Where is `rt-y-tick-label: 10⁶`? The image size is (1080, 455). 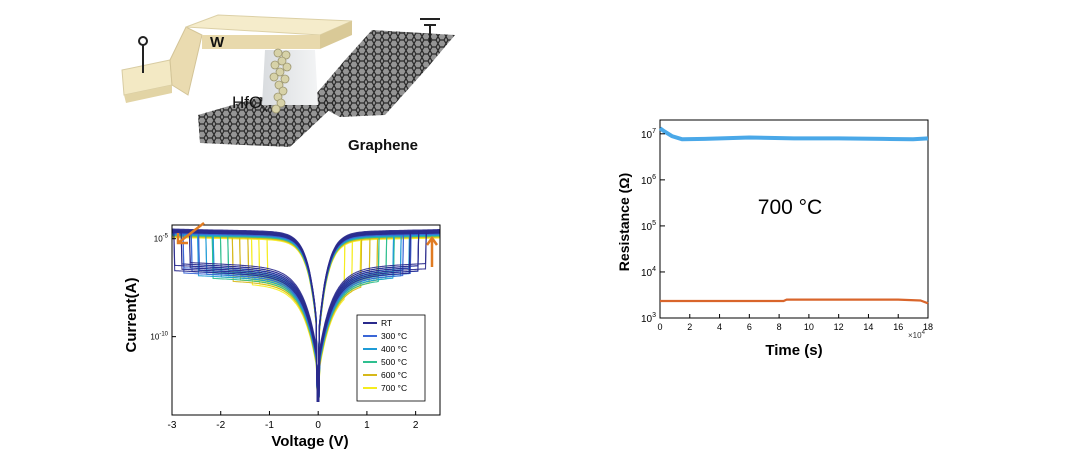
rt-y-tick-label: 10⁶ is located at coordinates (648, 180).